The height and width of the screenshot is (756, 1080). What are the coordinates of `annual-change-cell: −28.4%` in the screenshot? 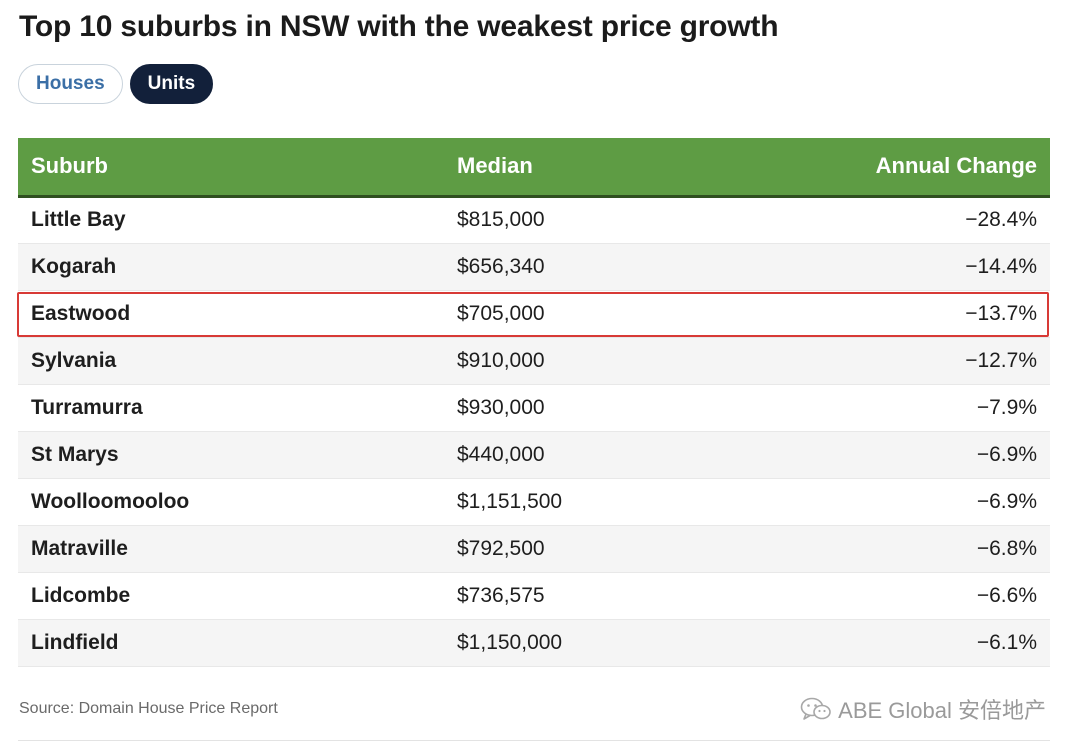 It's located at (897, 220).